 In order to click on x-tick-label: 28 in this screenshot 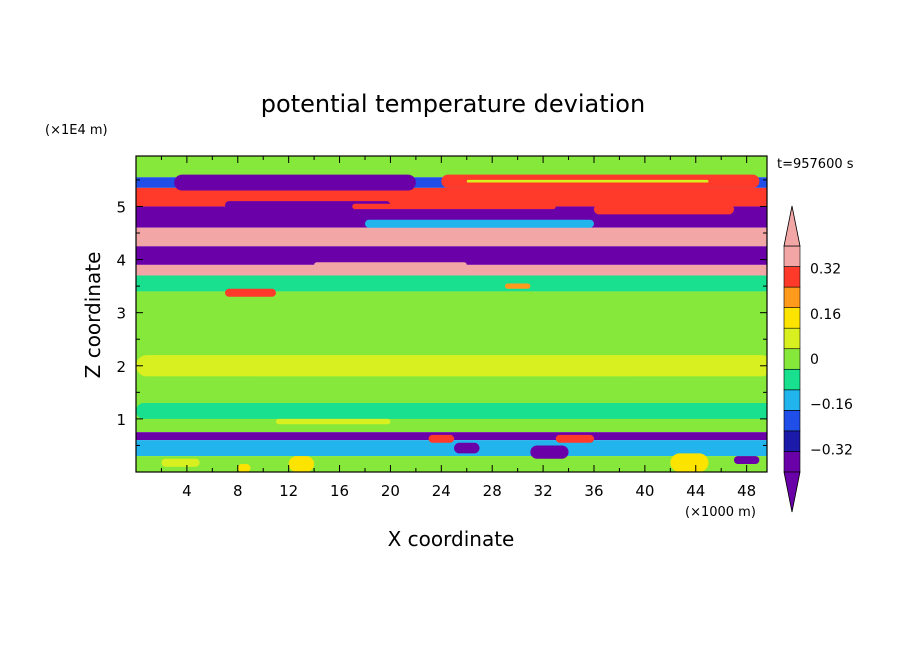, I will do `click(492, 491)`.